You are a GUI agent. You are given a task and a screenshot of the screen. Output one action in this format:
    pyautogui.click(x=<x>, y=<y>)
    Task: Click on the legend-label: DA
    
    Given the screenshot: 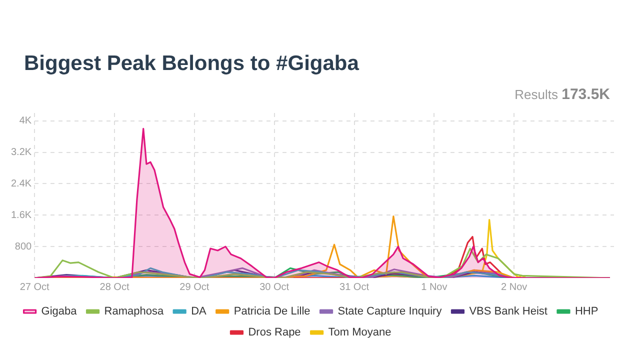 What is the action you would take?
    pyautogui.click(x=199, y=312)
    